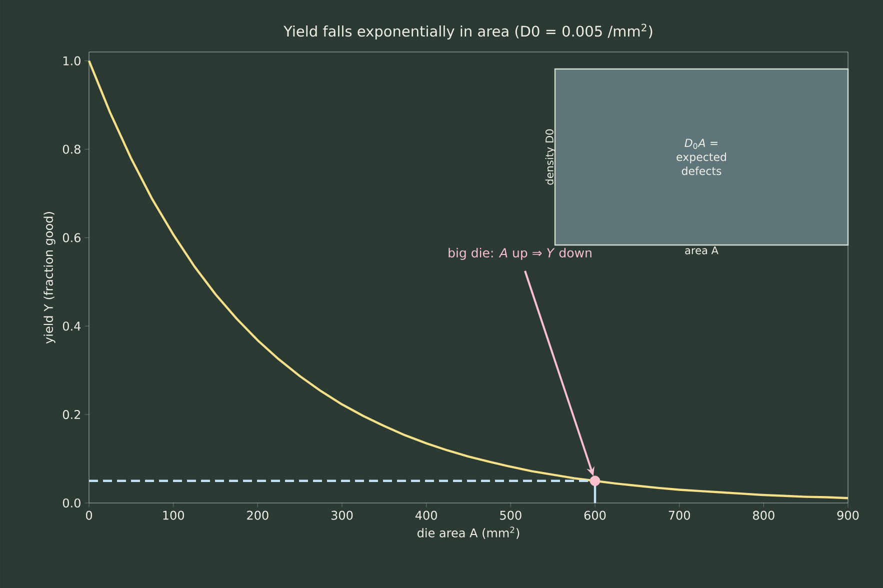 The image size is (883, 588). I want to click on text: density D0, so click(550, 157).